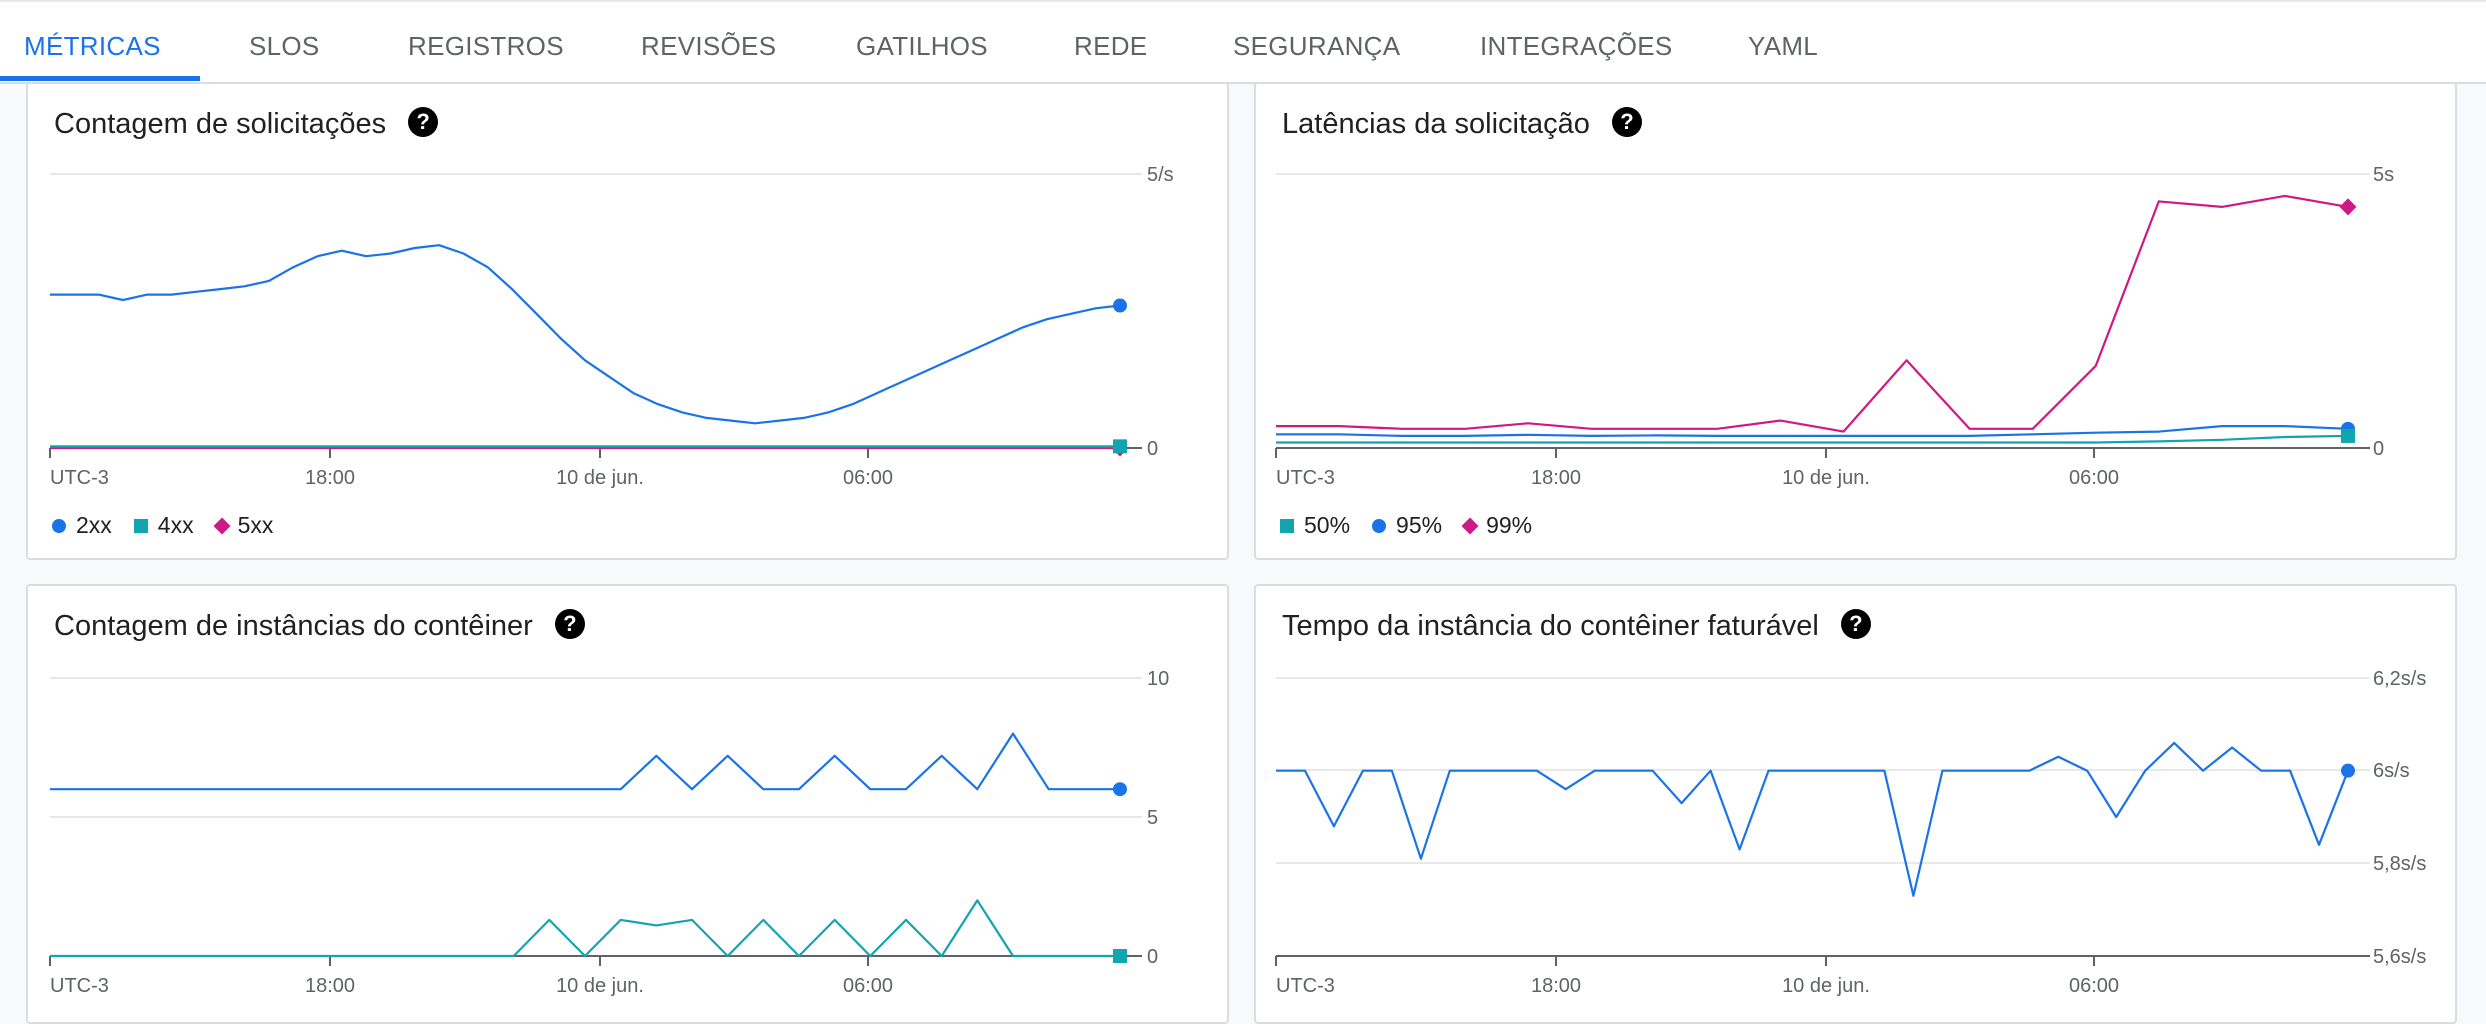 This screenshot has width=2486, height=1024. I want to click on tab-seguranca: SEGURANÇA, so click(1317, 46).